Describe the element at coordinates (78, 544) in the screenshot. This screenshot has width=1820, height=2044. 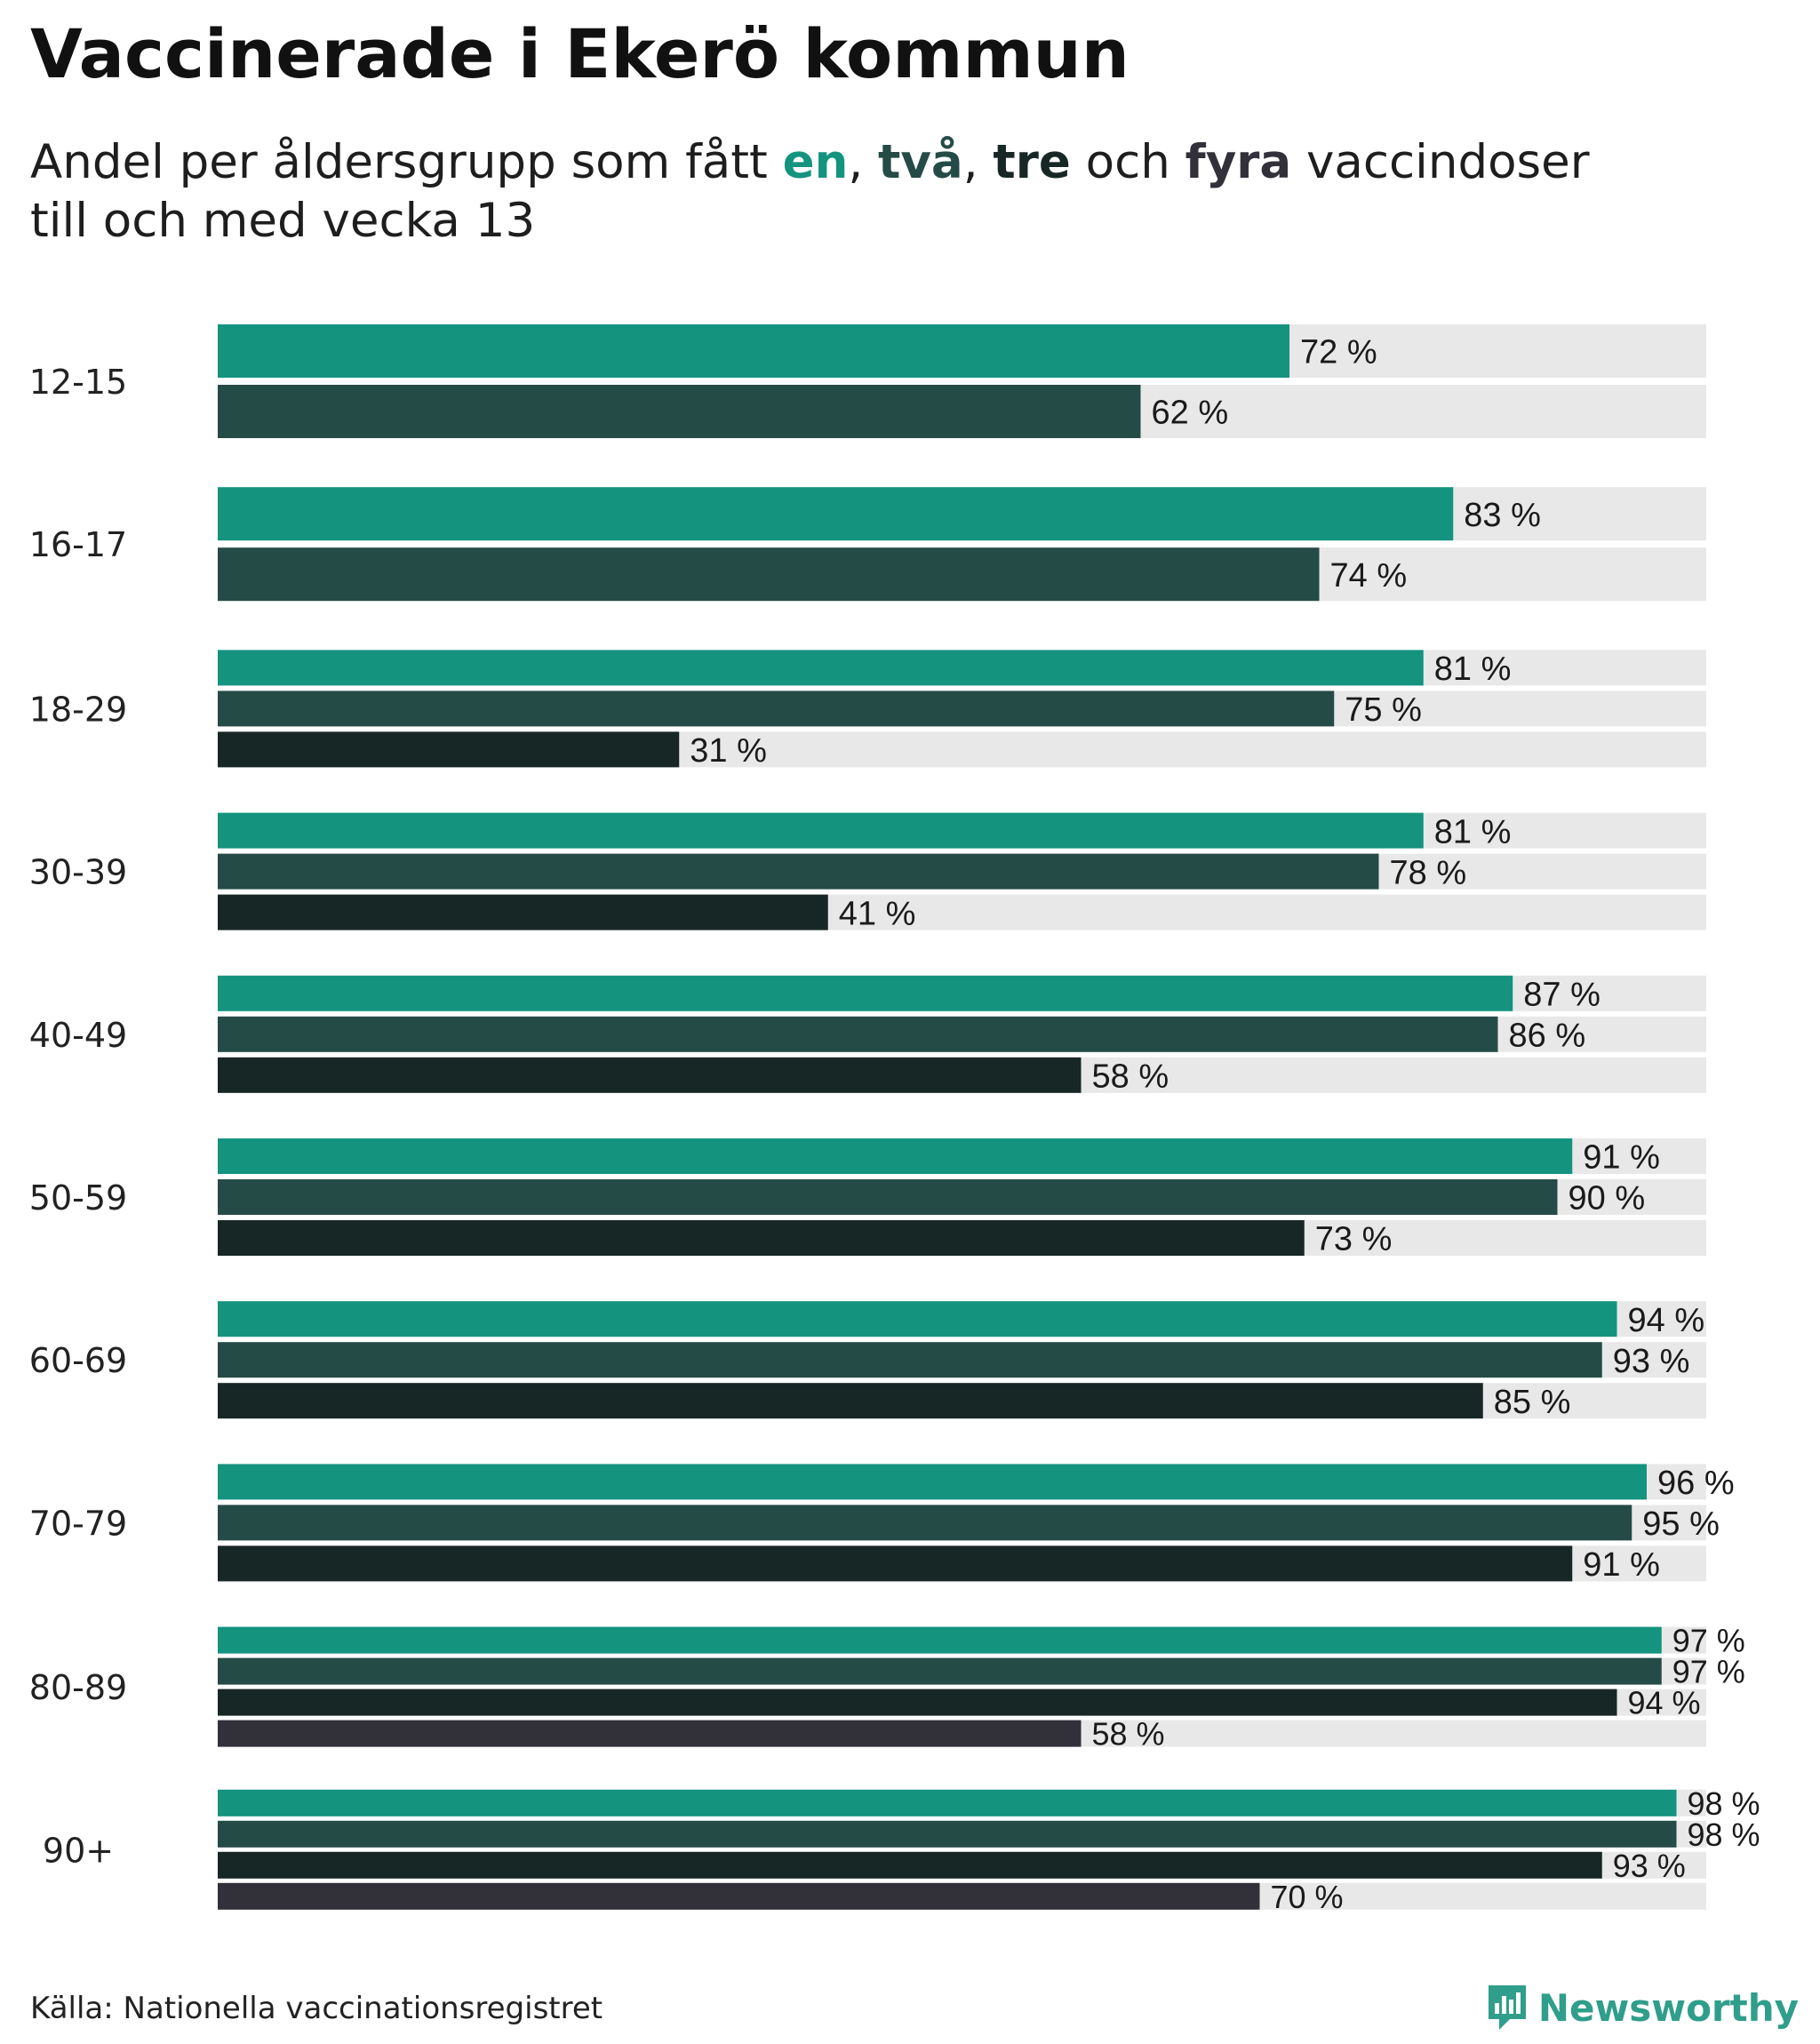
I see `category-label: 16-17` at that location.